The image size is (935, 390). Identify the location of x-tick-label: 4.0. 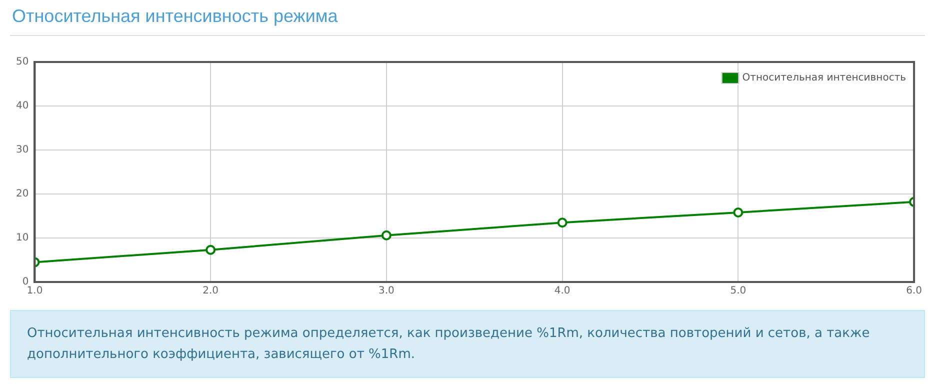
(562, 291).